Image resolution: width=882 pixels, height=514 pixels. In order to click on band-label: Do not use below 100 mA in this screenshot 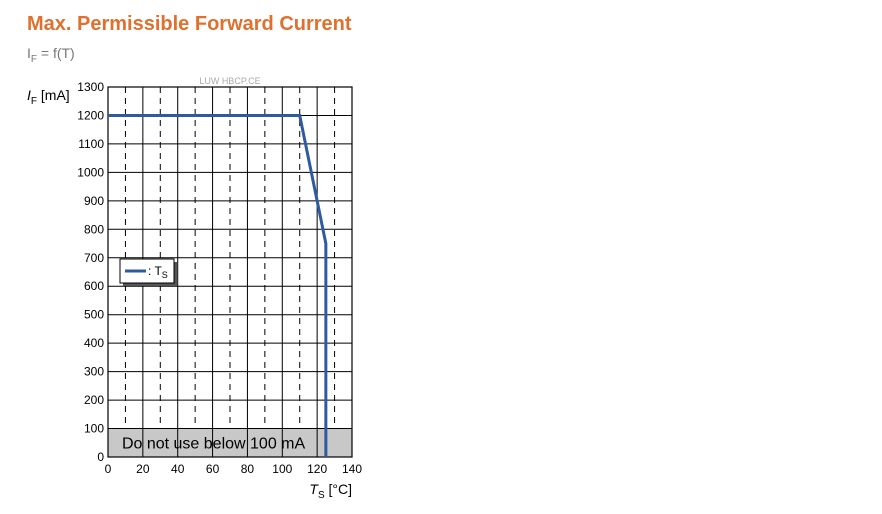, I will do `click(214, 444)`.